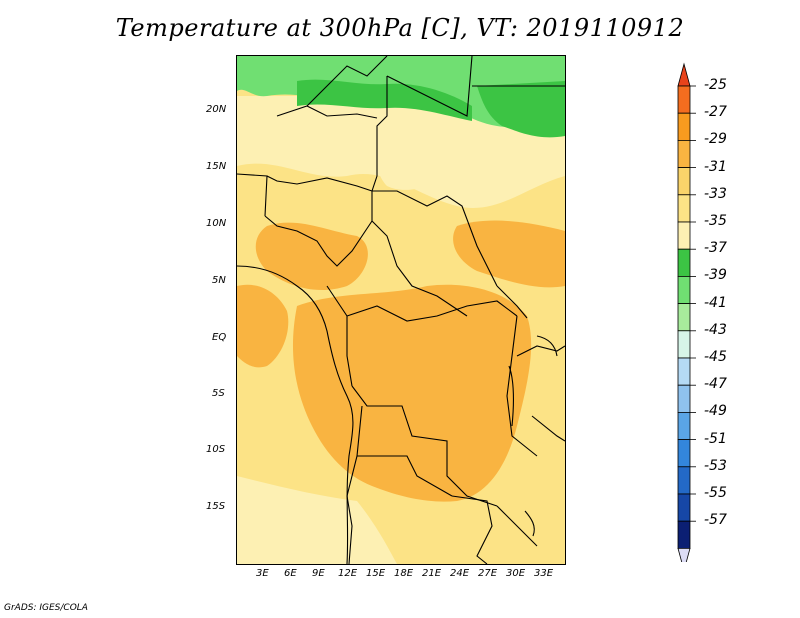 This screenshot has height=618, width=800. Describe the element at coordinates (216, 166) in the screenshot. I see `lat-tick: 15N` at that location.